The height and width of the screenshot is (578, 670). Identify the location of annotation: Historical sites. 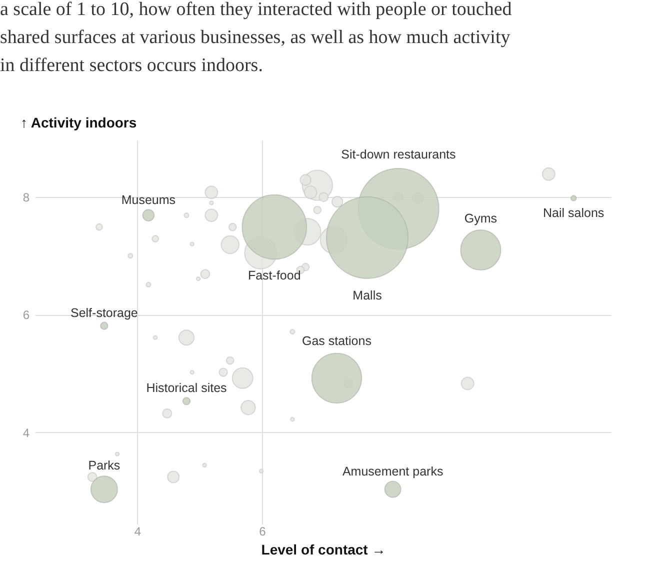
(186, 388).